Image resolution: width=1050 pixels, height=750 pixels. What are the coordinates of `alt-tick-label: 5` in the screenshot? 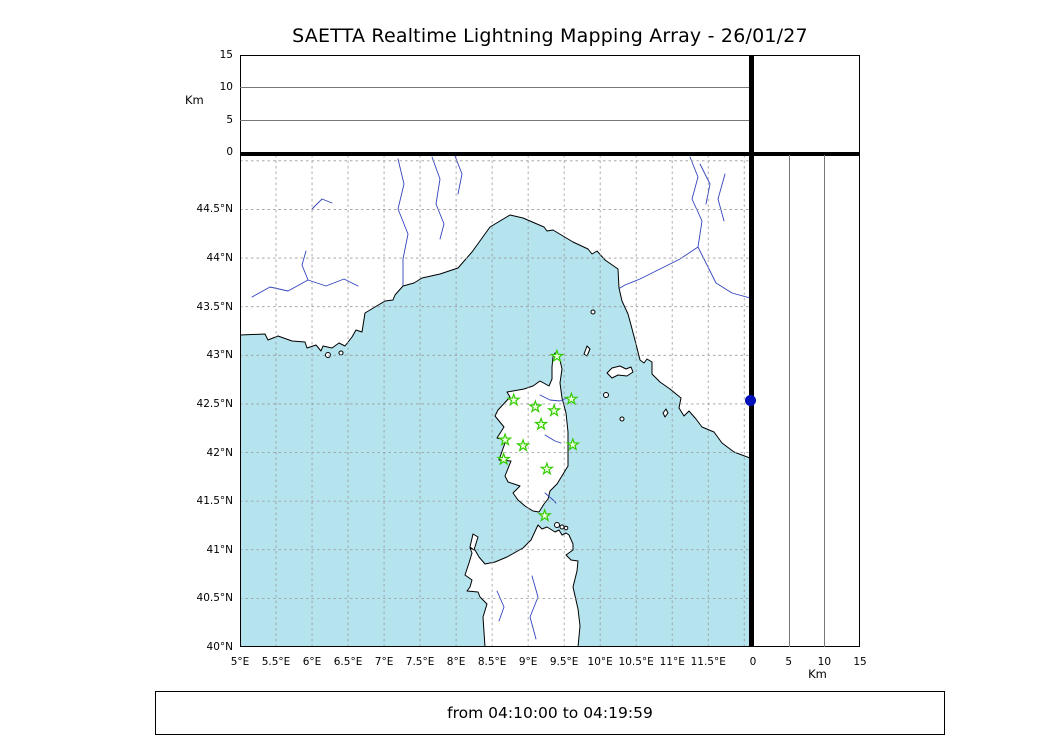 It's located at (229, 119).